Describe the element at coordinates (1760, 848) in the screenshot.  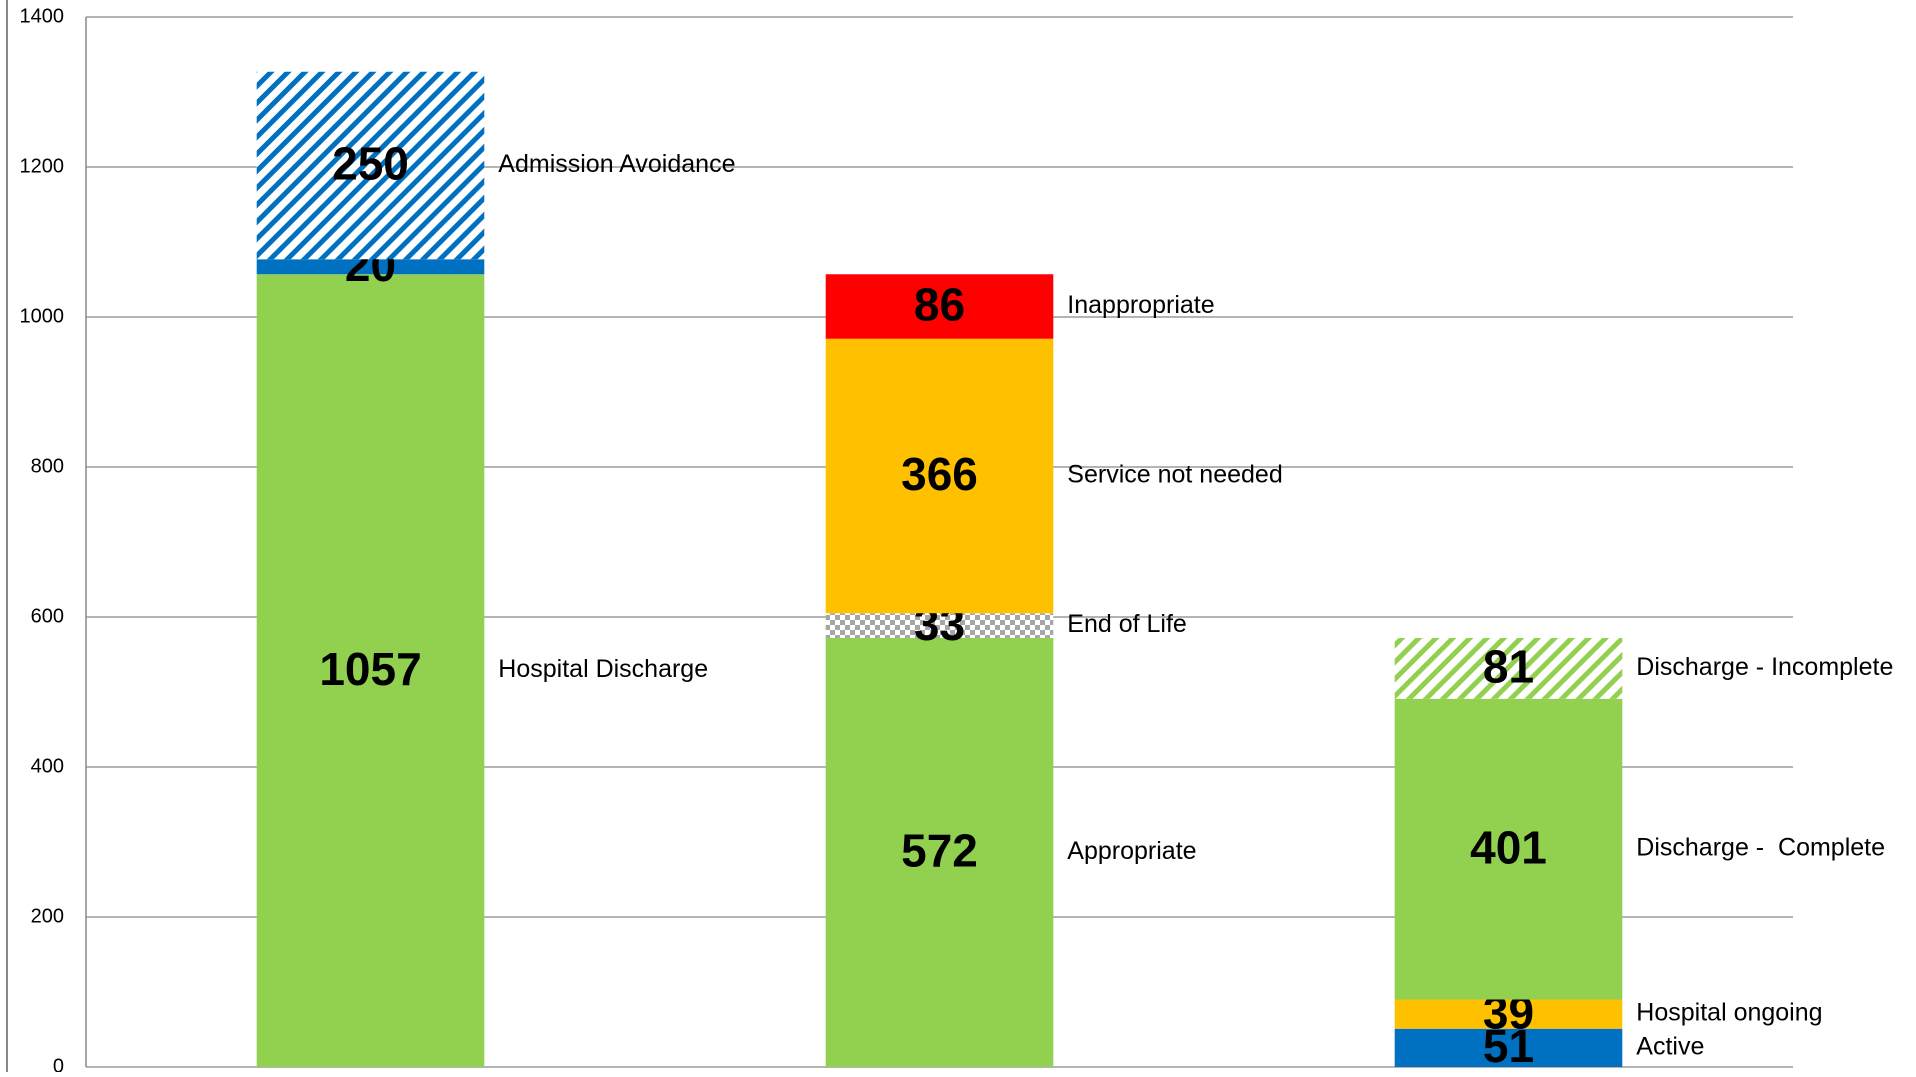
I see `segment-label: Discharge - Complete` at that location.